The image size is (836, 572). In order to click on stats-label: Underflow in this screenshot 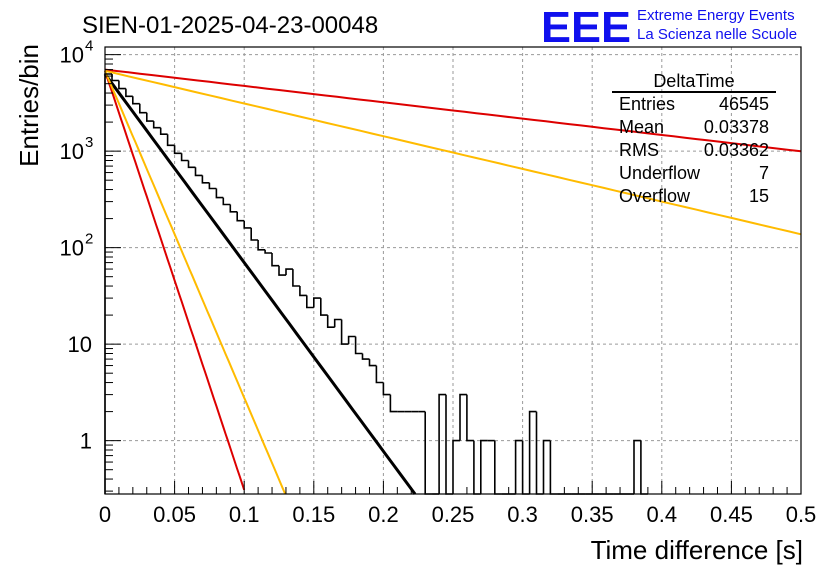, I will do `click(660, 173)`.